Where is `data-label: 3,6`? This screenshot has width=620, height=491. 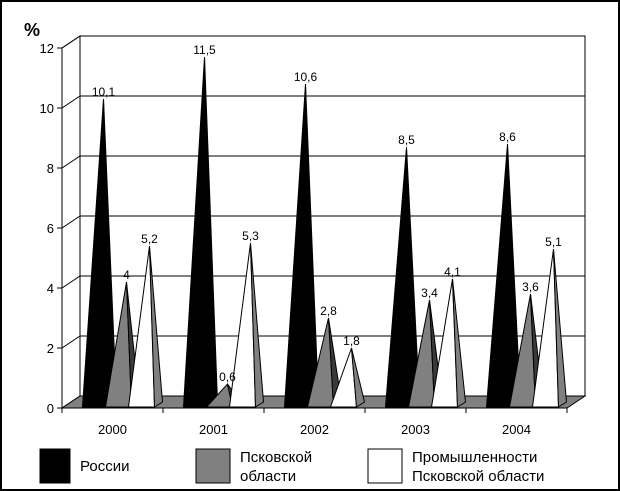
data-label: 3,6 is located at coordinates (530, 287).